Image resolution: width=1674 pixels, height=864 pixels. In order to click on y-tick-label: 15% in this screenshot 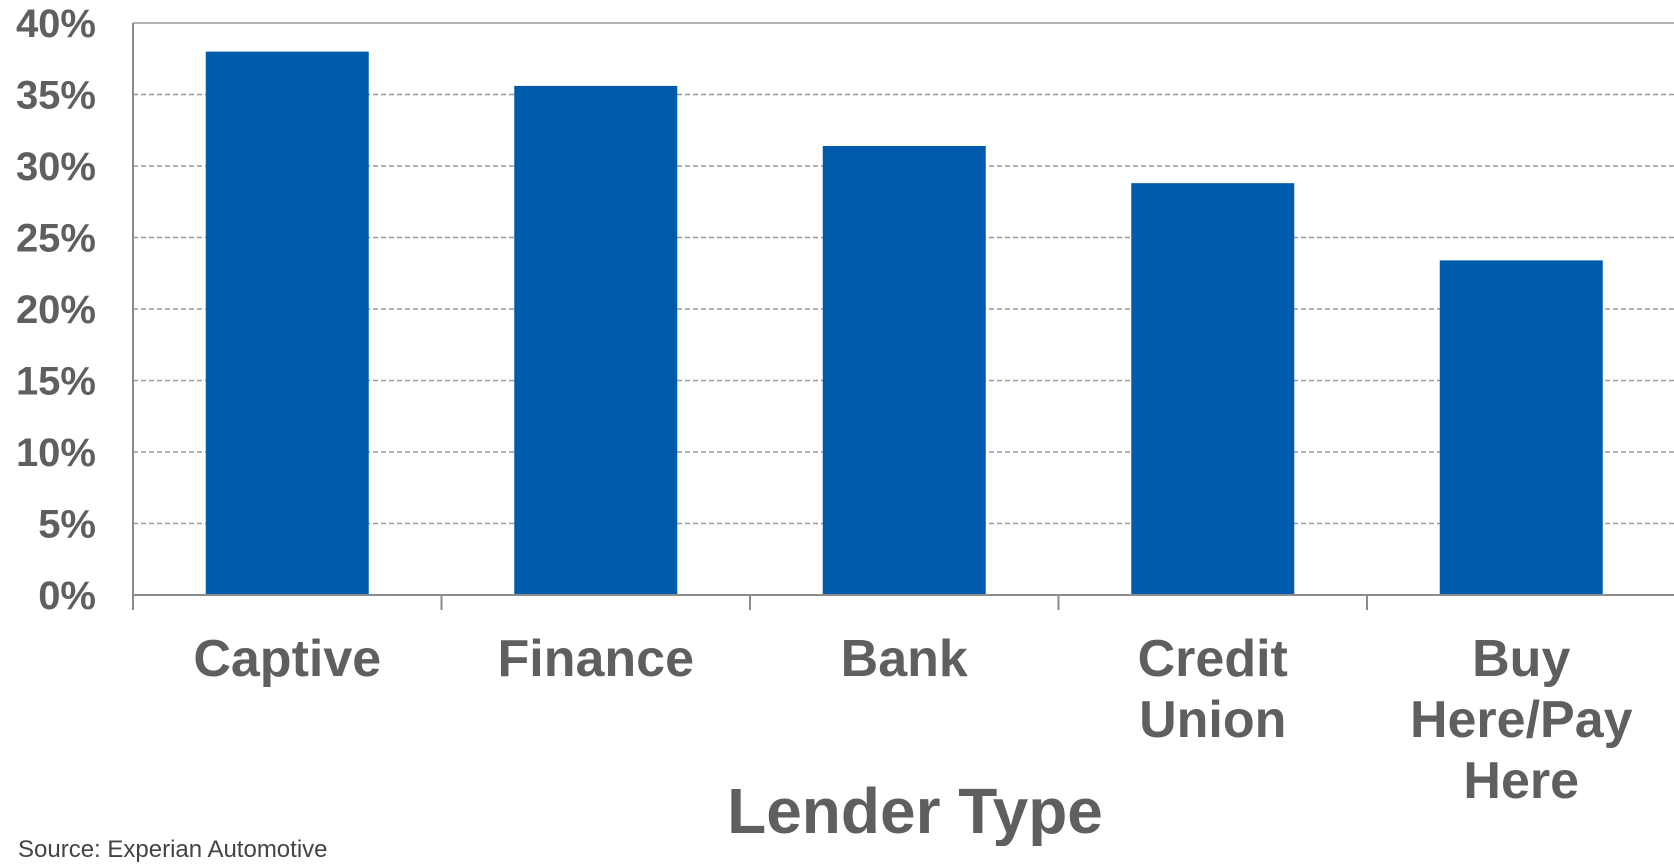, I will do `click(56, 382)`.